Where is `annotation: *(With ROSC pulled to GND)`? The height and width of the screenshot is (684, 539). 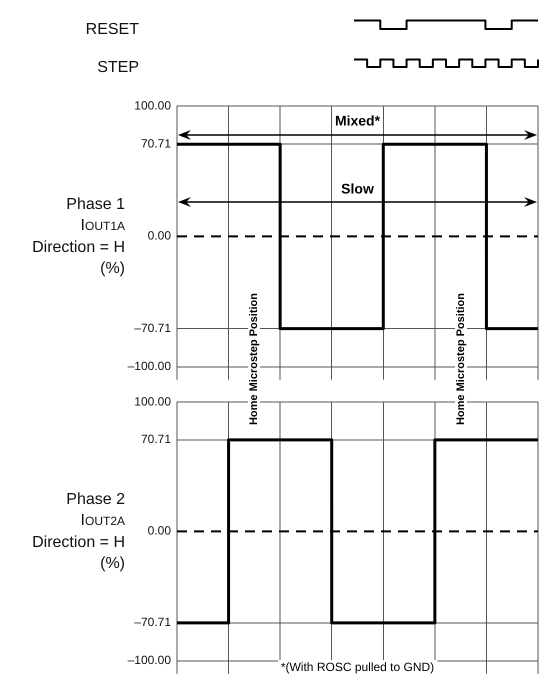
annotation: *(With ROSC pulled to GND) is located at coordinates (358, 667).